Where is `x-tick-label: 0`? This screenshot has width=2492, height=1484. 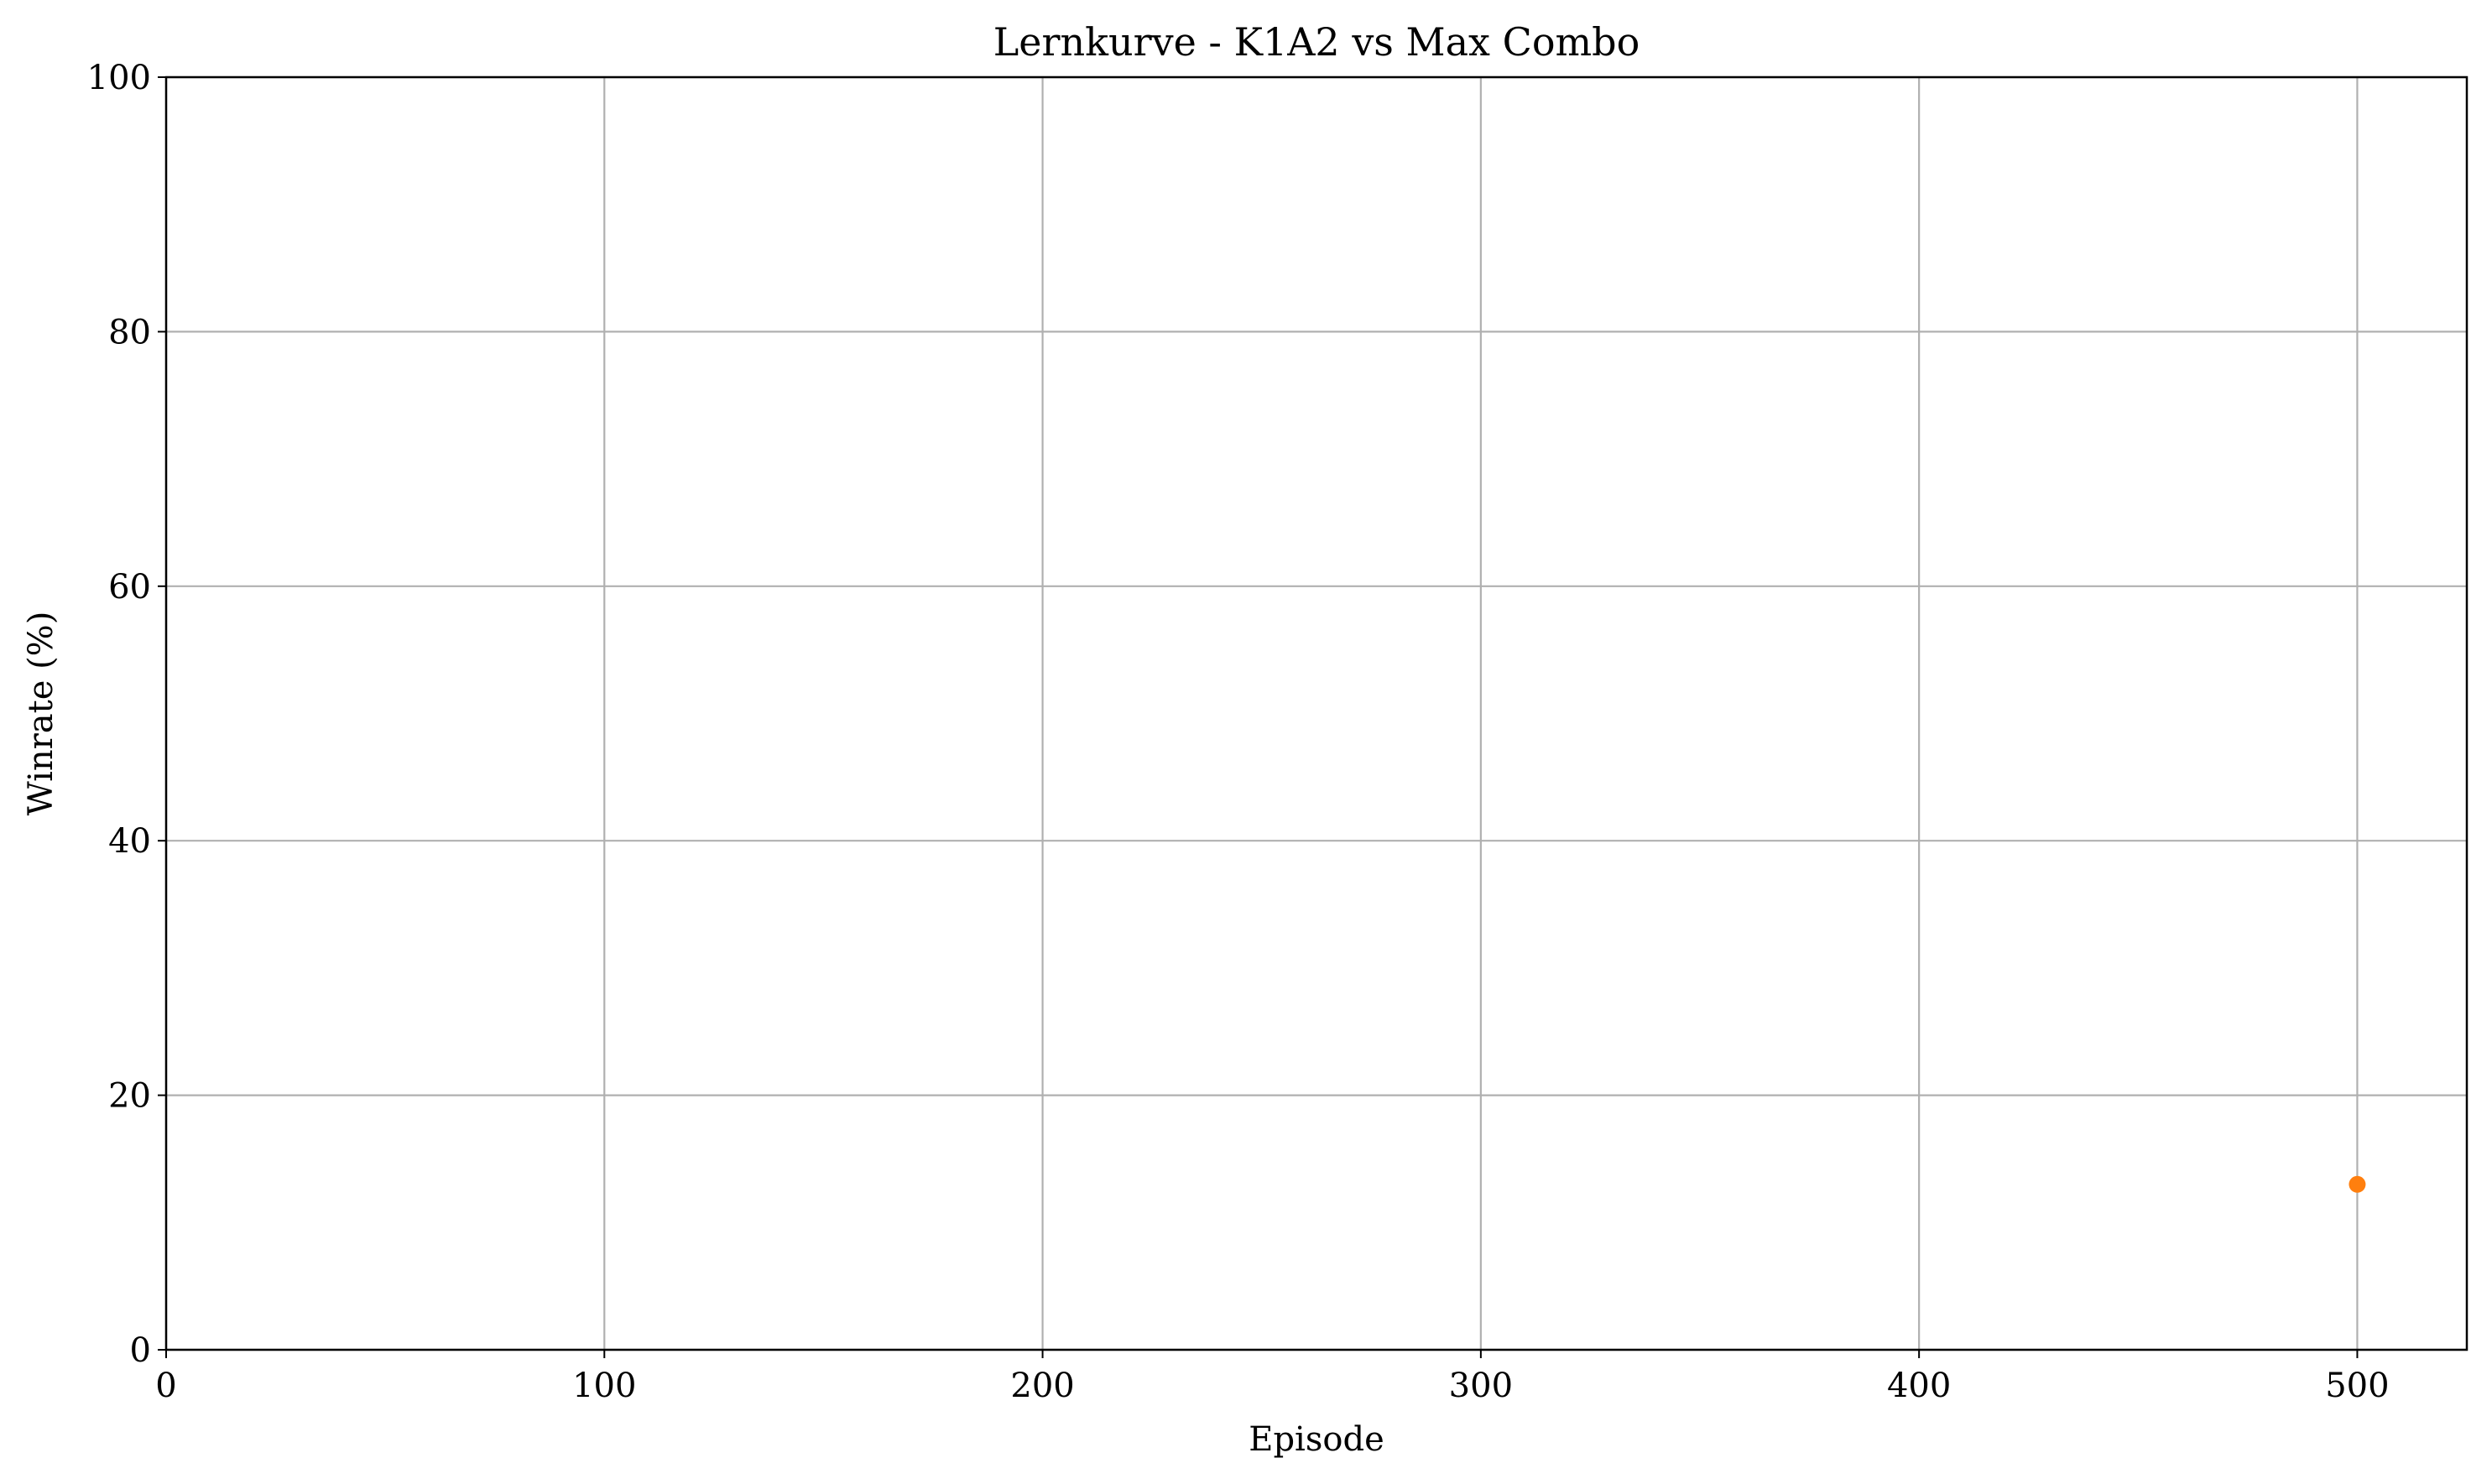 x-tick-label: 0 is located at coordinates (166, 1386).